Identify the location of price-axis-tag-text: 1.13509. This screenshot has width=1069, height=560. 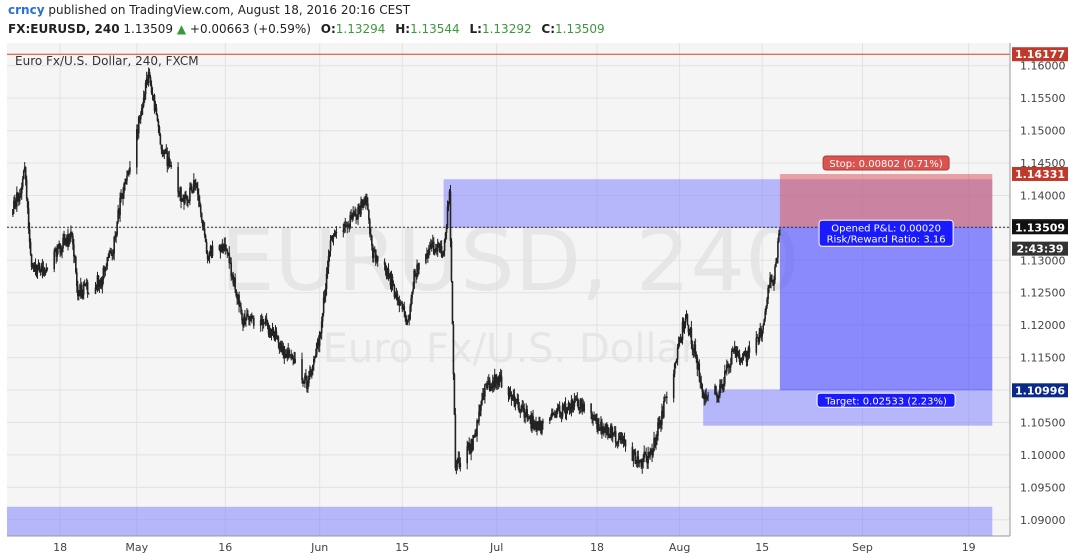
(1040, 227).